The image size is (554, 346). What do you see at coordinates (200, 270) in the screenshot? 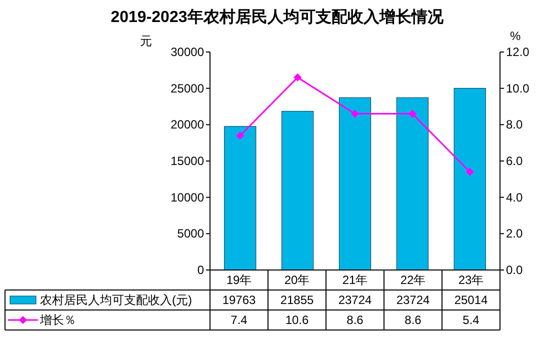
I see `y-tick-label: 0` at bounding box center [200, 270].